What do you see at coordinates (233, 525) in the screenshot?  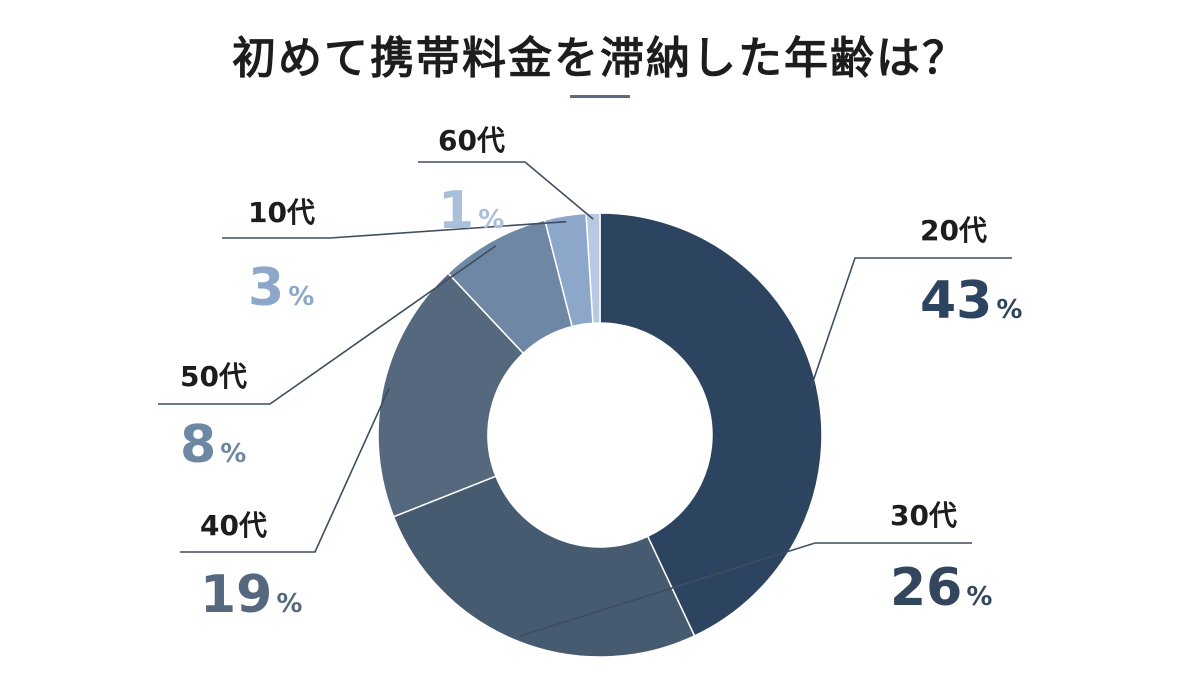 I see `category-label-2: 40代` at bounding box center [233, 525].